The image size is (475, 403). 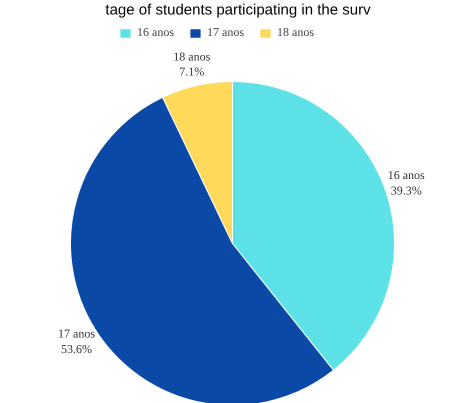 I want to click on data-label: 7.1%, so click(x=191, y=71).